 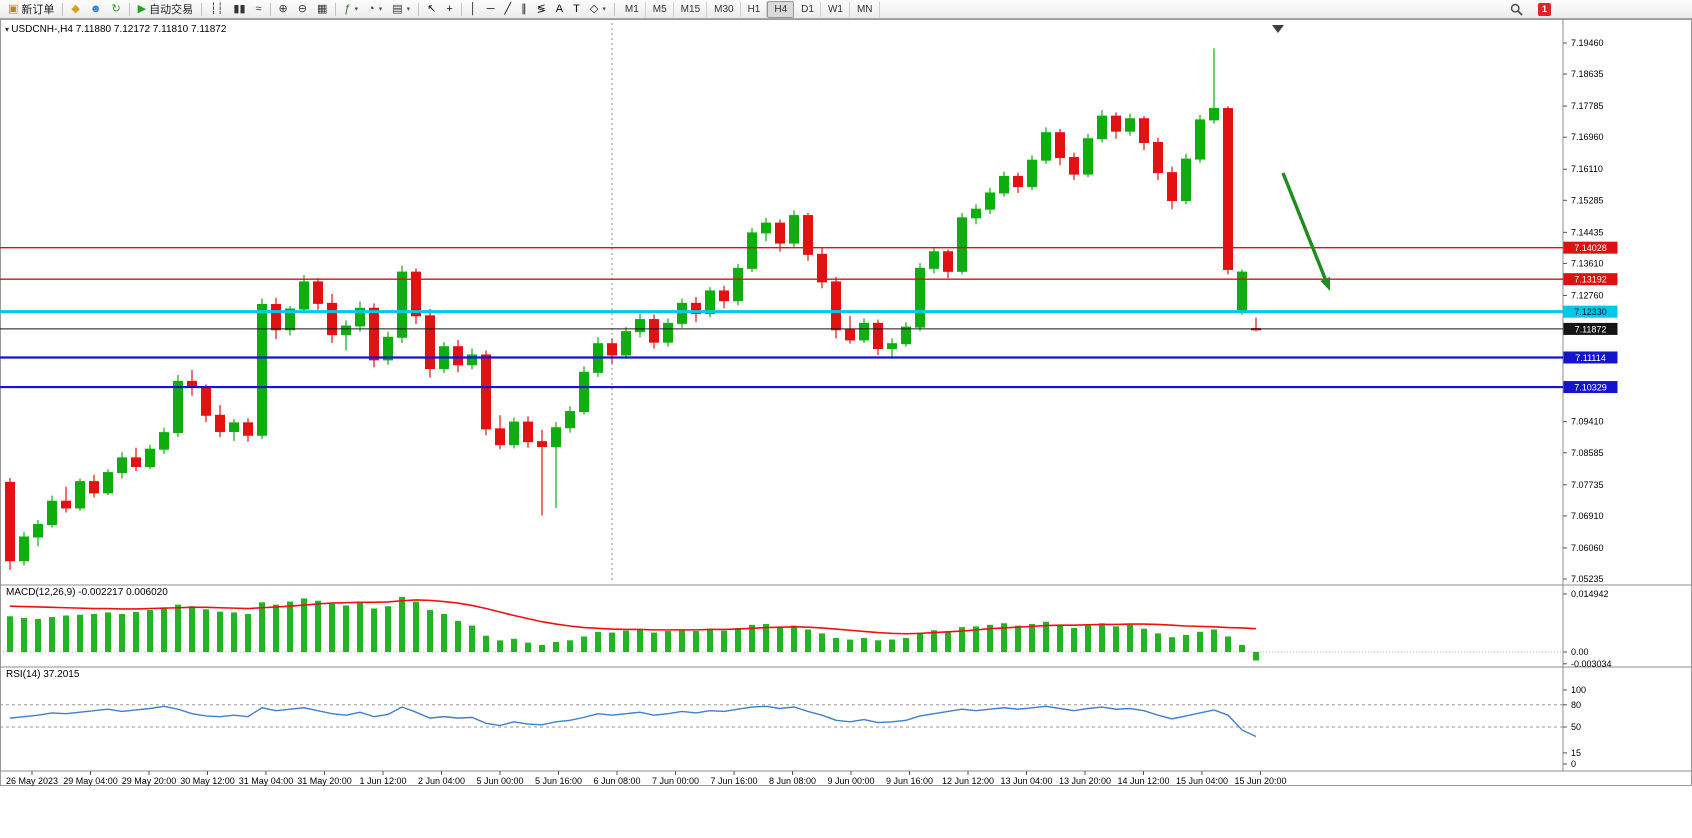 I want to click on cursor-button: ↖, so click(x=431, y=9).